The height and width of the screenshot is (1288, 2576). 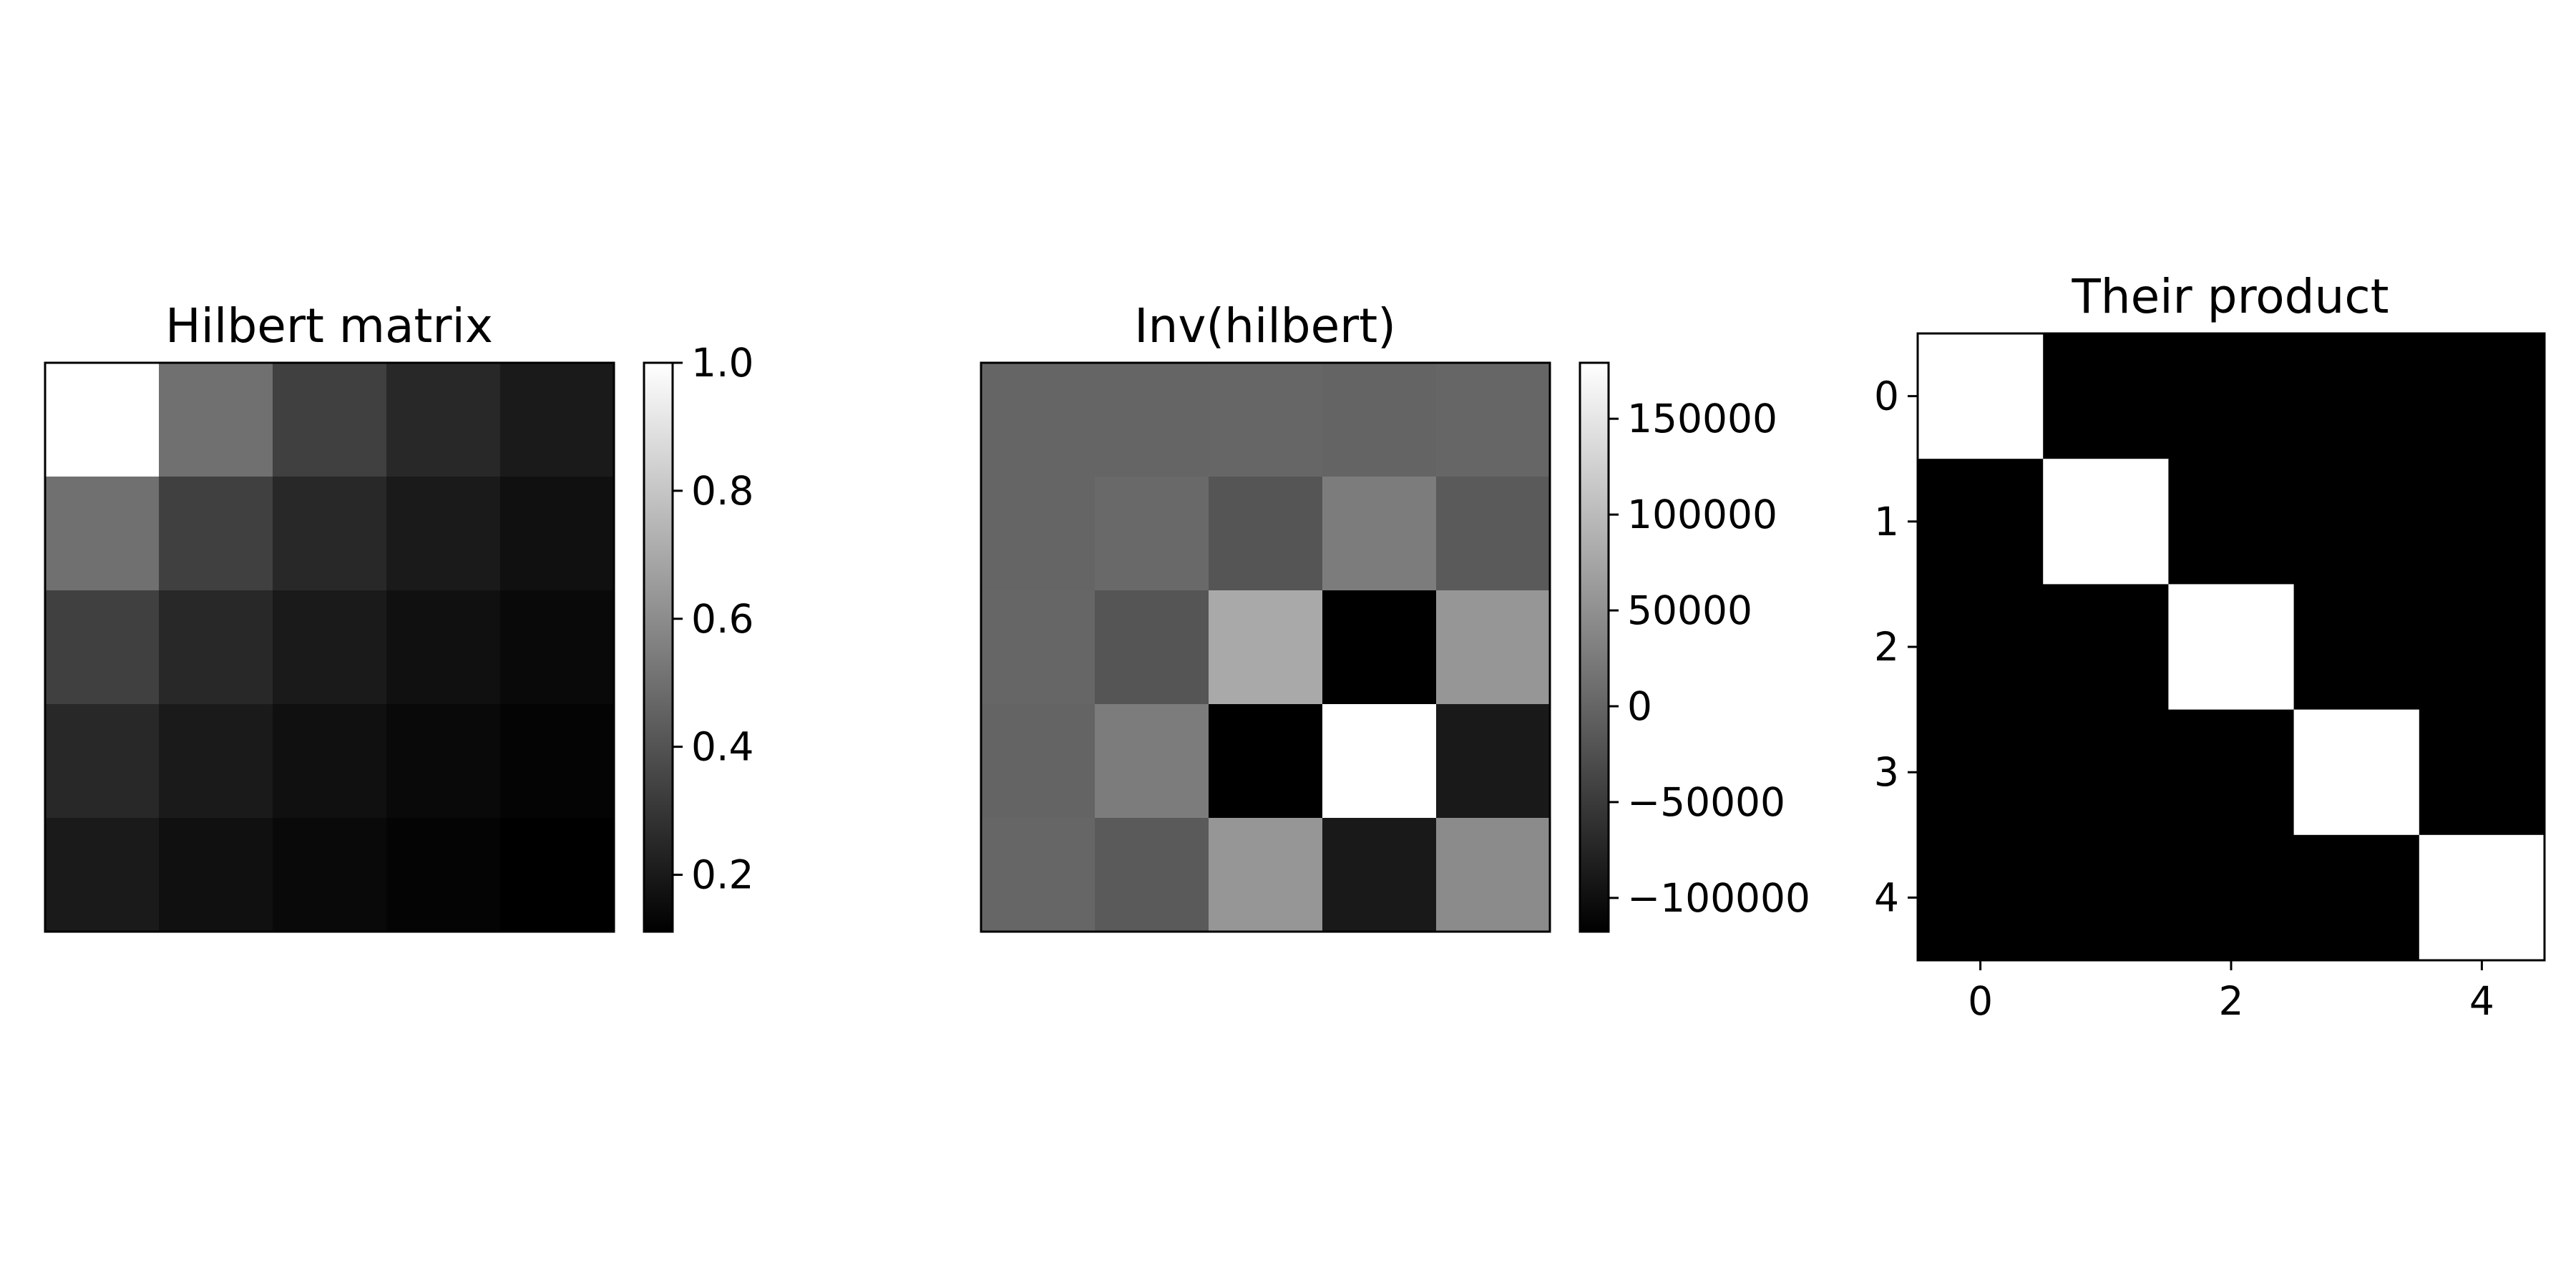 I want to click on inverse-hilbert-cell-r3-c4, so click(x=1493, y=761).